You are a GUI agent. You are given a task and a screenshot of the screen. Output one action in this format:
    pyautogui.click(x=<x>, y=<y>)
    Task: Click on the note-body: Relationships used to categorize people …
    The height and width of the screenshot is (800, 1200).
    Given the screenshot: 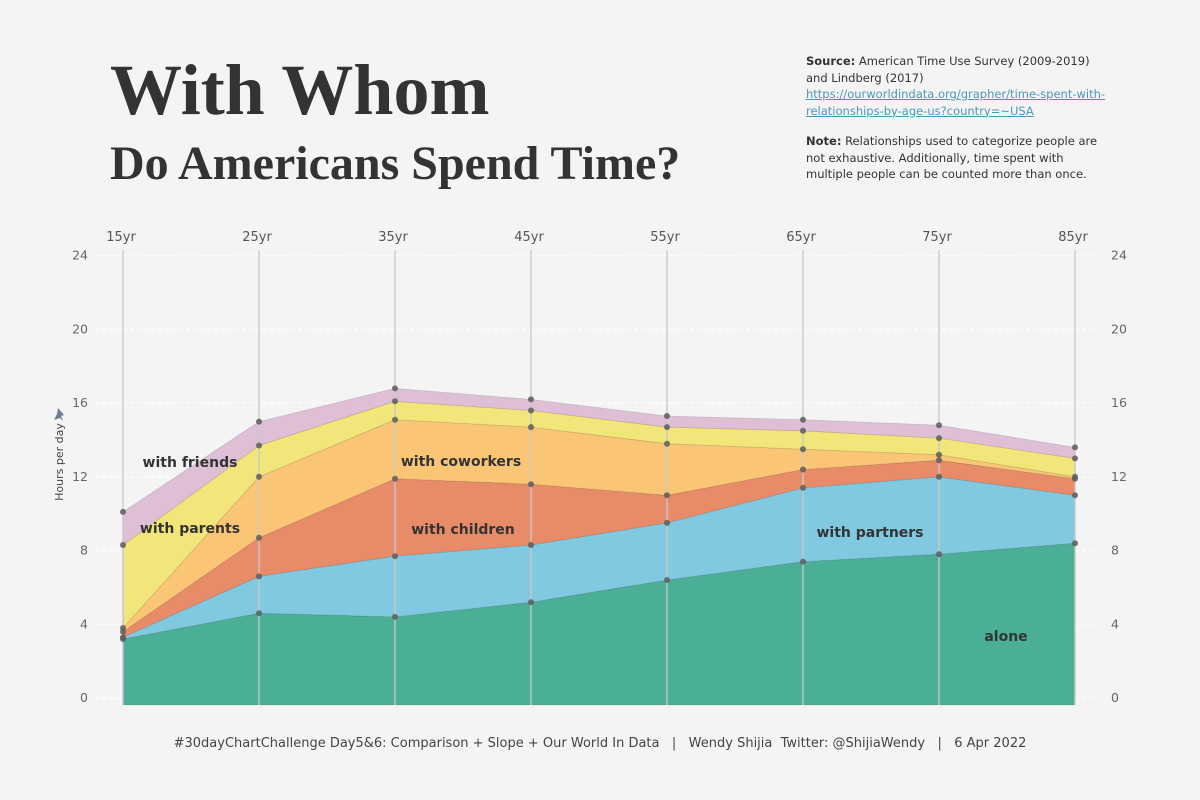 What is the action you would take?
    pyautogui.click(x=952, y=157)
    